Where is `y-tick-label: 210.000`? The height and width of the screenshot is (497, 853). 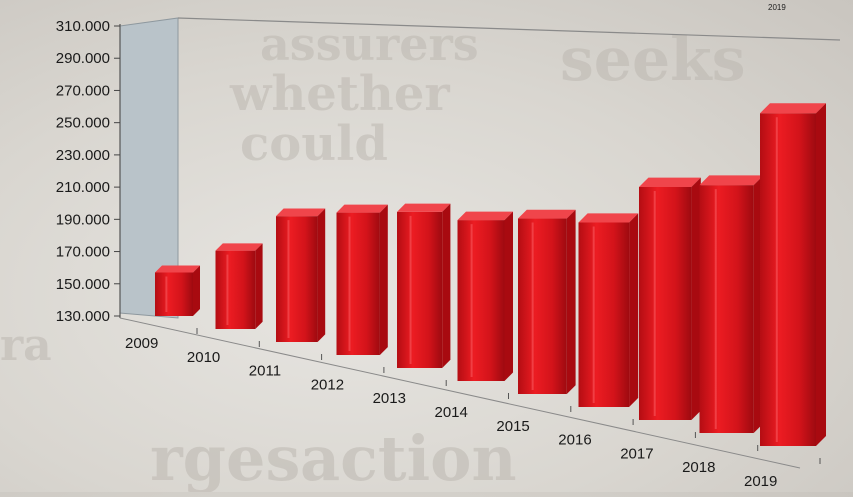 y-tick-label: 210.000 is located at coordinates (83, 187).